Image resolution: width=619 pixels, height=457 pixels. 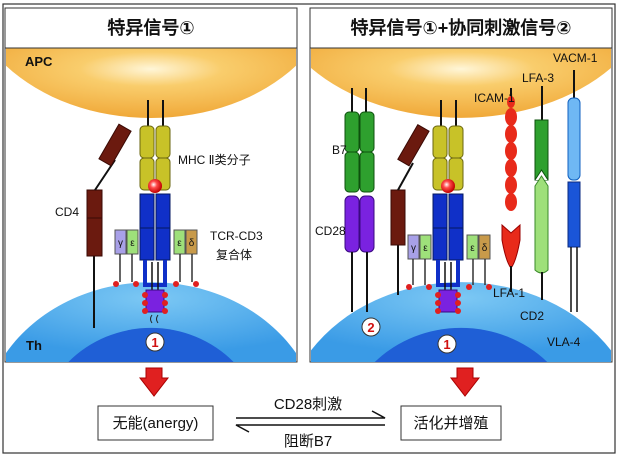 I want to click on th-nucleus, so click(x=461, y=344).